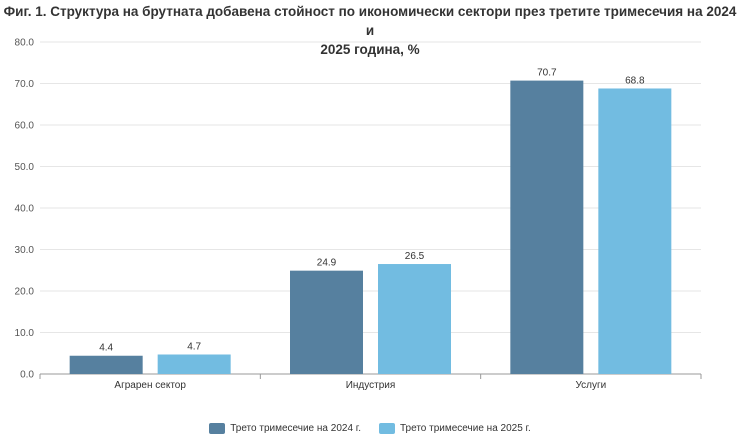  I want to click on x-tick-label-2: Услуги, so click(590, 385).